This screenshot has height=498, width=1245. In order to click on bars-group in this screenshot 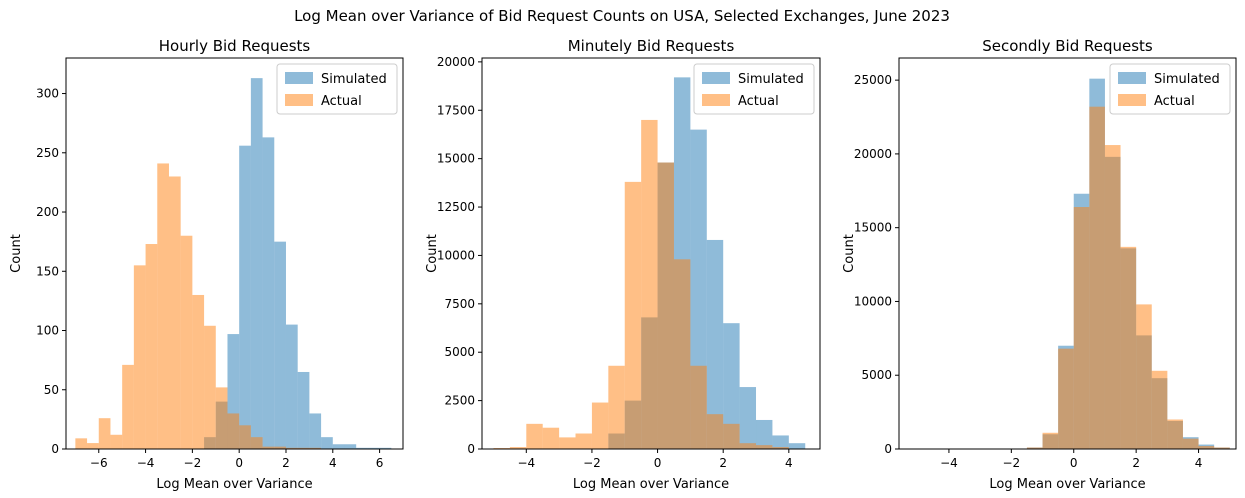, I will do `click(1128, 263)`.